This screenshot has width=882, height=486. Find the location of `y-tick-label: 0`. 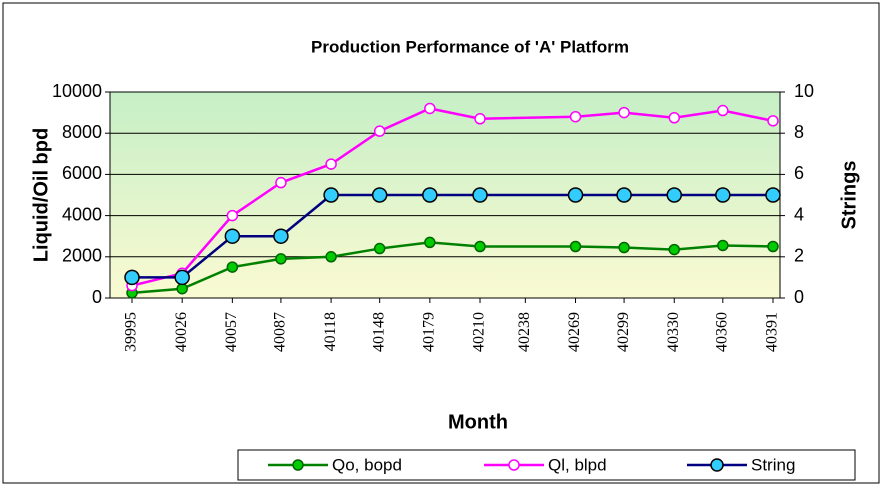

y-tick-label: 0 is located at coordinates (97, 297).